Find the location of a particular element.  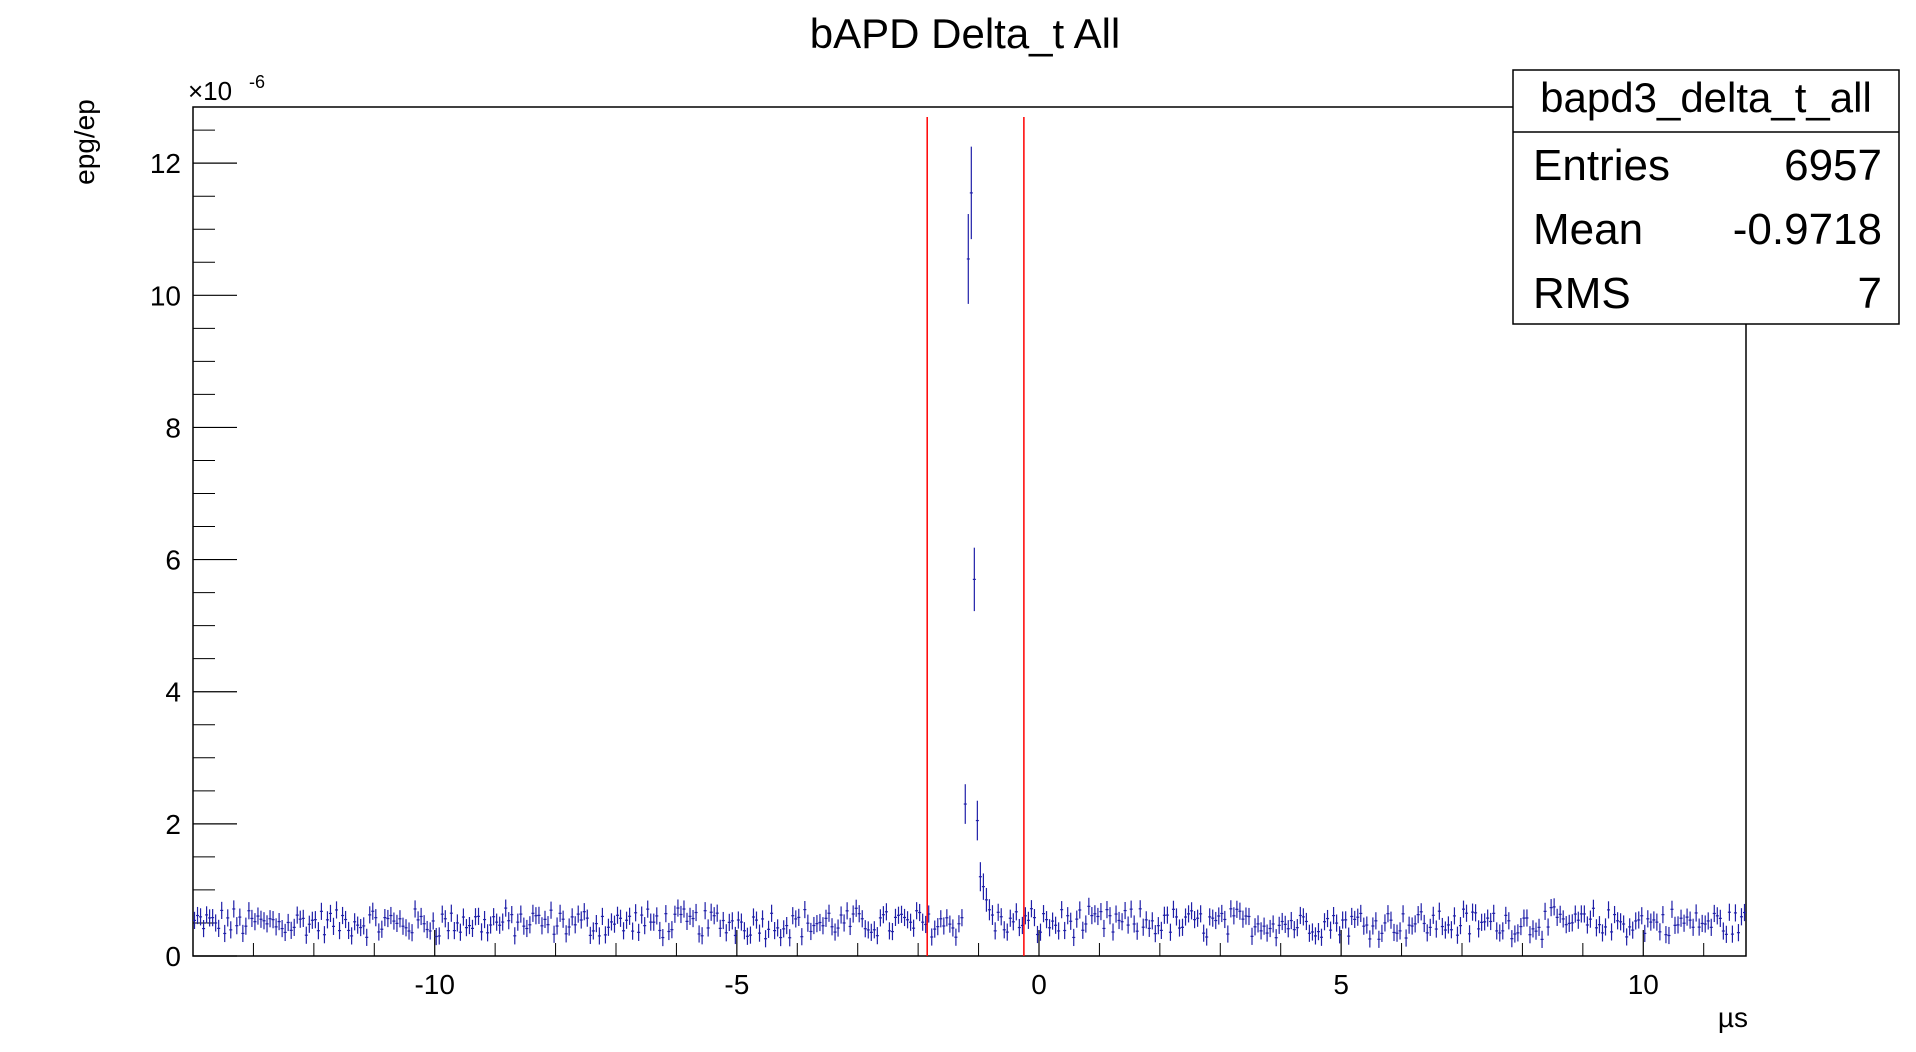

stats-rms-label: RMS is located at coordinates (1582, 293).